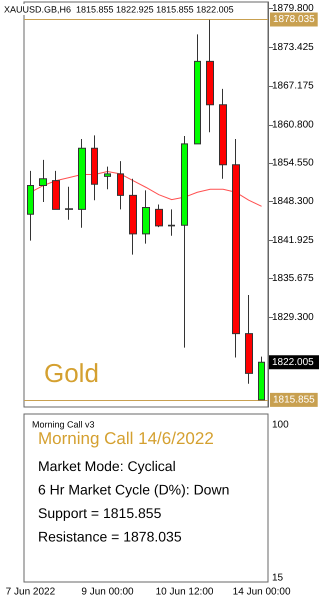  I want to click on y-tick-label: 1867.175, so click(293, 86).